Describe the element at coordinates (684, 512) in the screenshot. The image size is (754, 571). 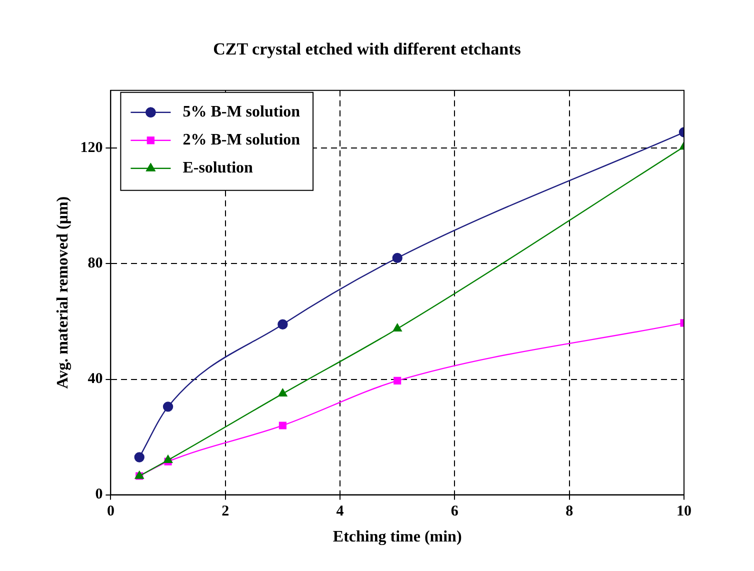
I see `x-tick-label: 10` at that location.